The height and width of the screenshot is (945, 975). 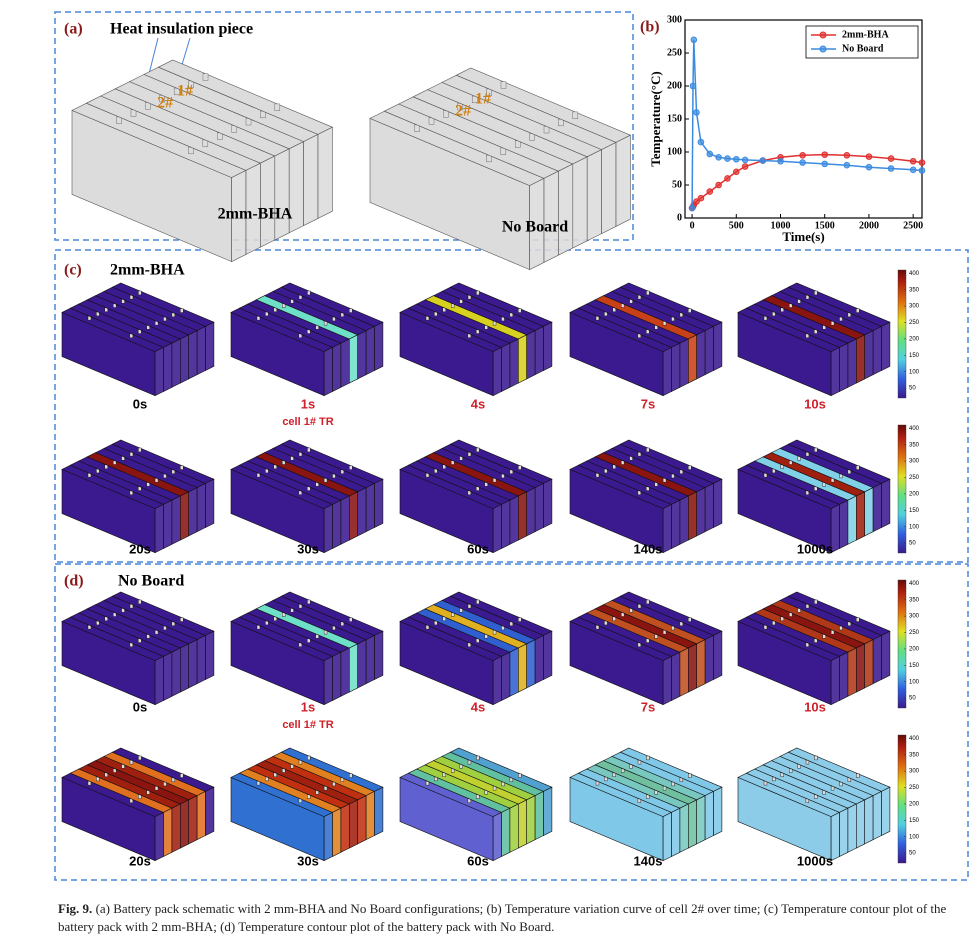 I want to click on colorbar-tick-label: 300, so click(x=914, y=462).